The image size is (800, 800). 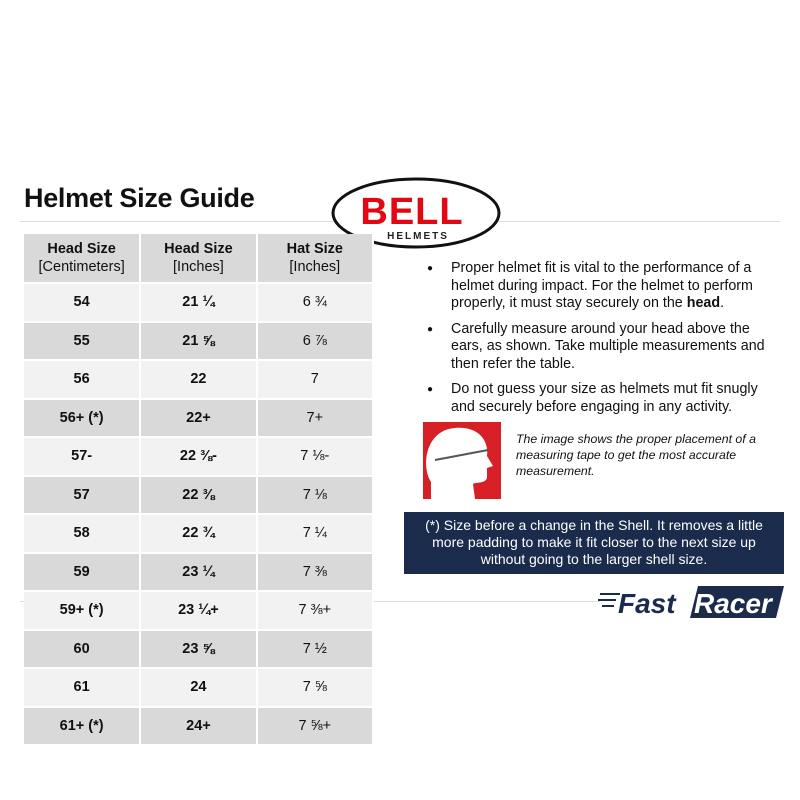 I want to click on table-cell: 21 ¼, so click(x=199, y=303).